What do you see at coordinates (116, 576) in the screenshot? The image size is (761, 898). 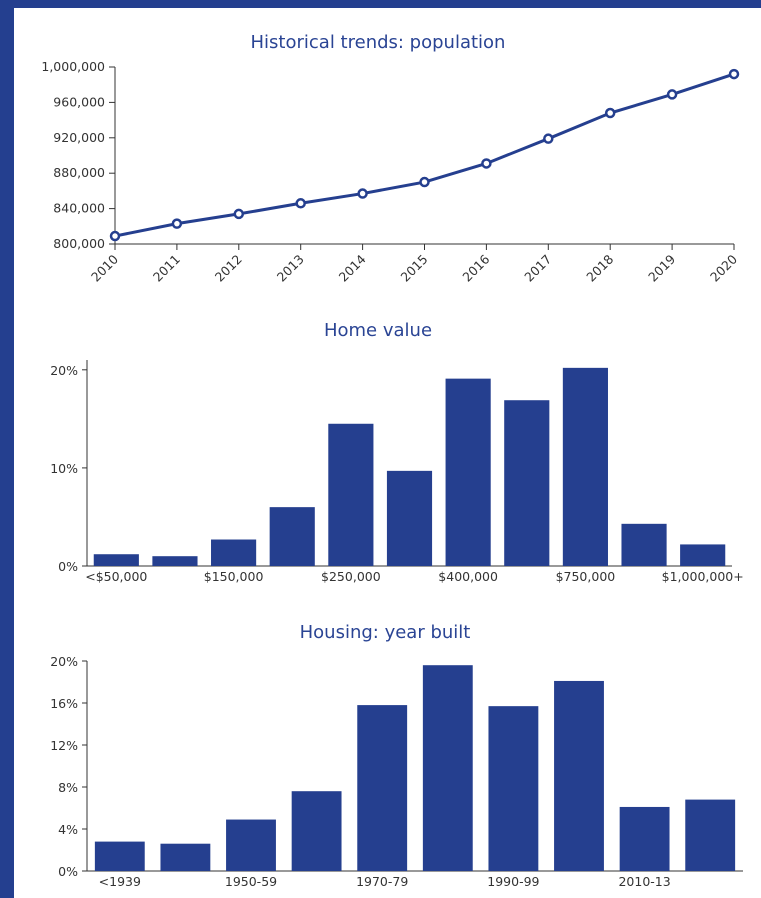 I see `x-tick-label: <$50,000` at bounding box center [116, 576].